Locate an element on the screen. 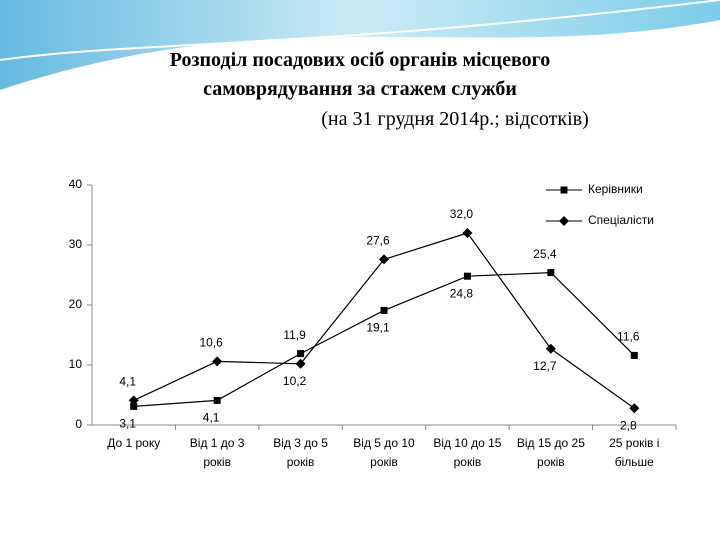 This screenshot has height=540, width=720. value-label: 25,4 is located at coordinates (545, 254).